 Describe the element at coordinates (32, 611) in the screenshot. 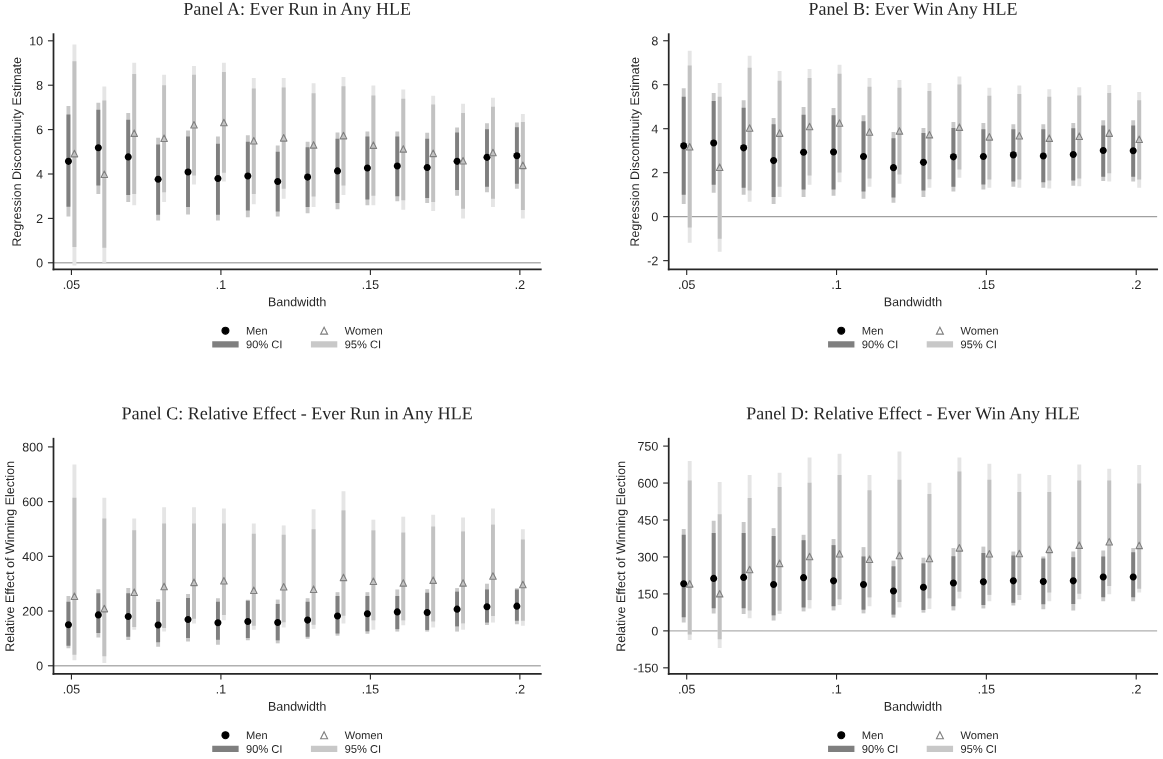

I see `y-tick-label: 200` at that location.